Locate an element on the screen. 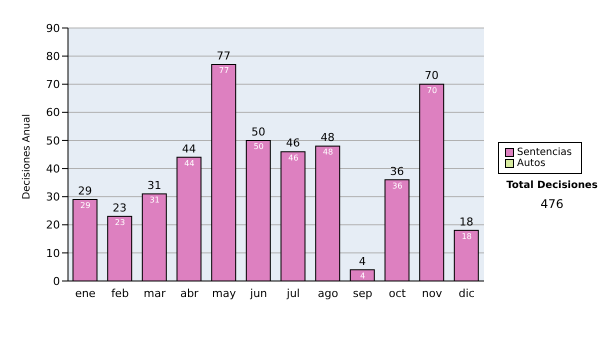 This screenshot has width=600, height=340. y-tick-label: 80 is located at coordinates (53, 57).